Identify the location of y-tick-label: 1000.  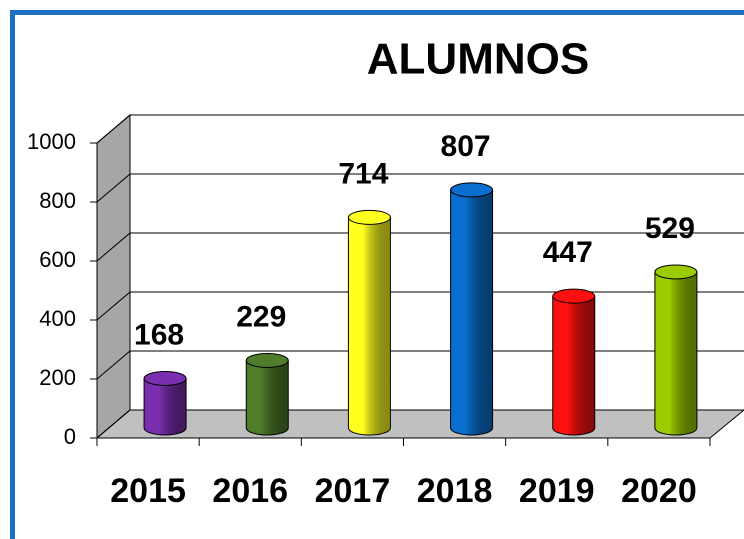
(51, 141).